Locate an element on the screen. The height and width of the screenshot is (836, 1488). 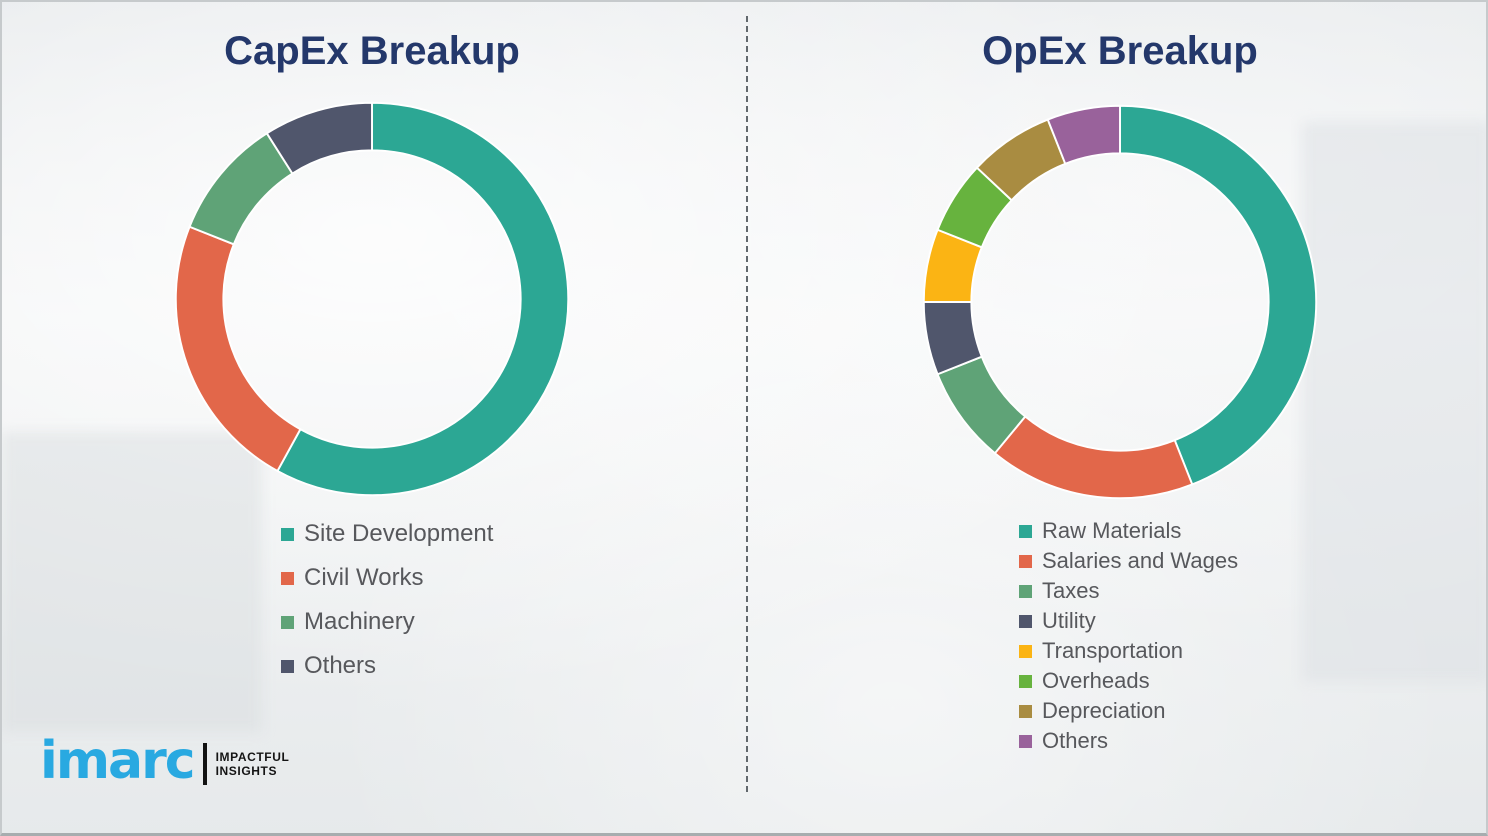
legend-item-raw-materials: Raw Materials is located at coordinates (1128, 531).